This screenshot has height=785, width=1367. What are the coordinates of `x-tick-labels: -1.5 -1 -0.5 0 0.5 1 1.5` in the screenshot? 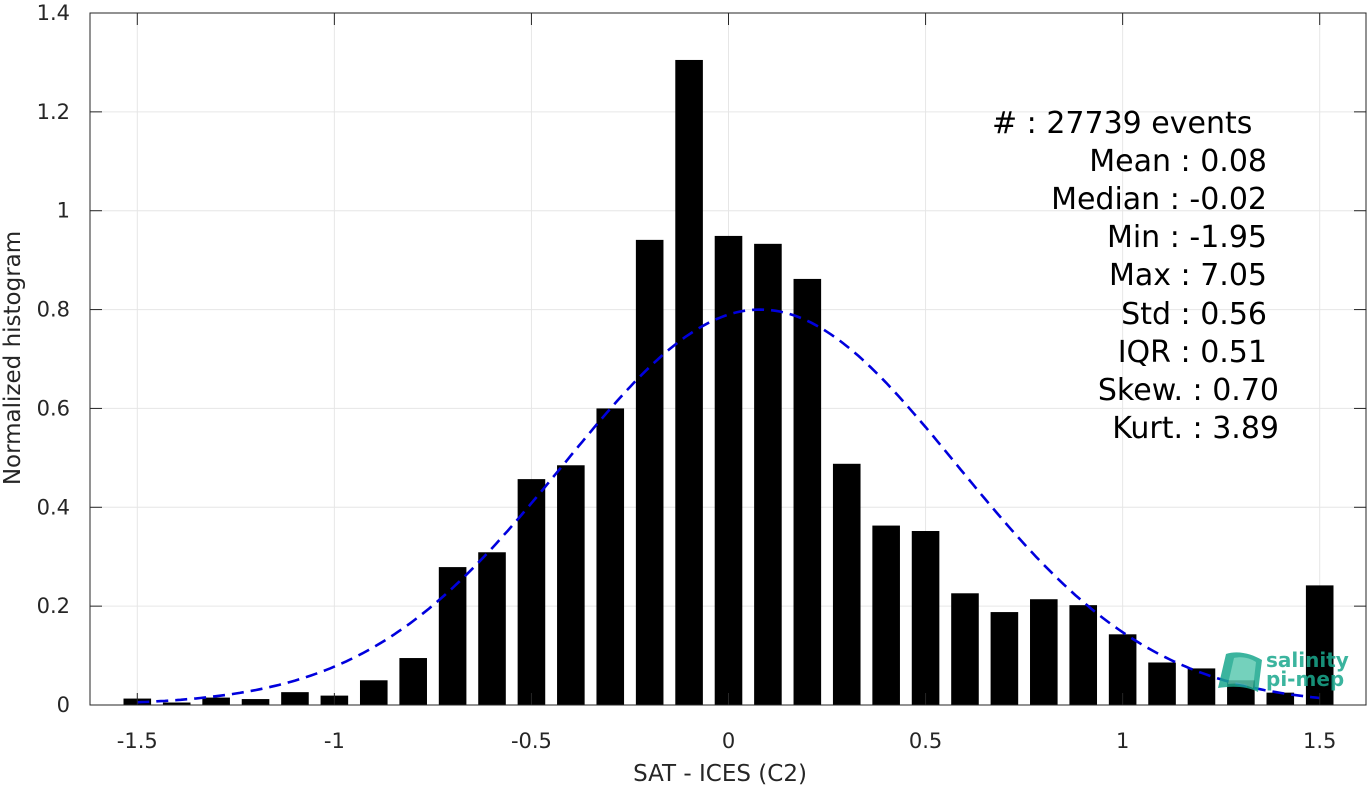 It's located at (727, 741).